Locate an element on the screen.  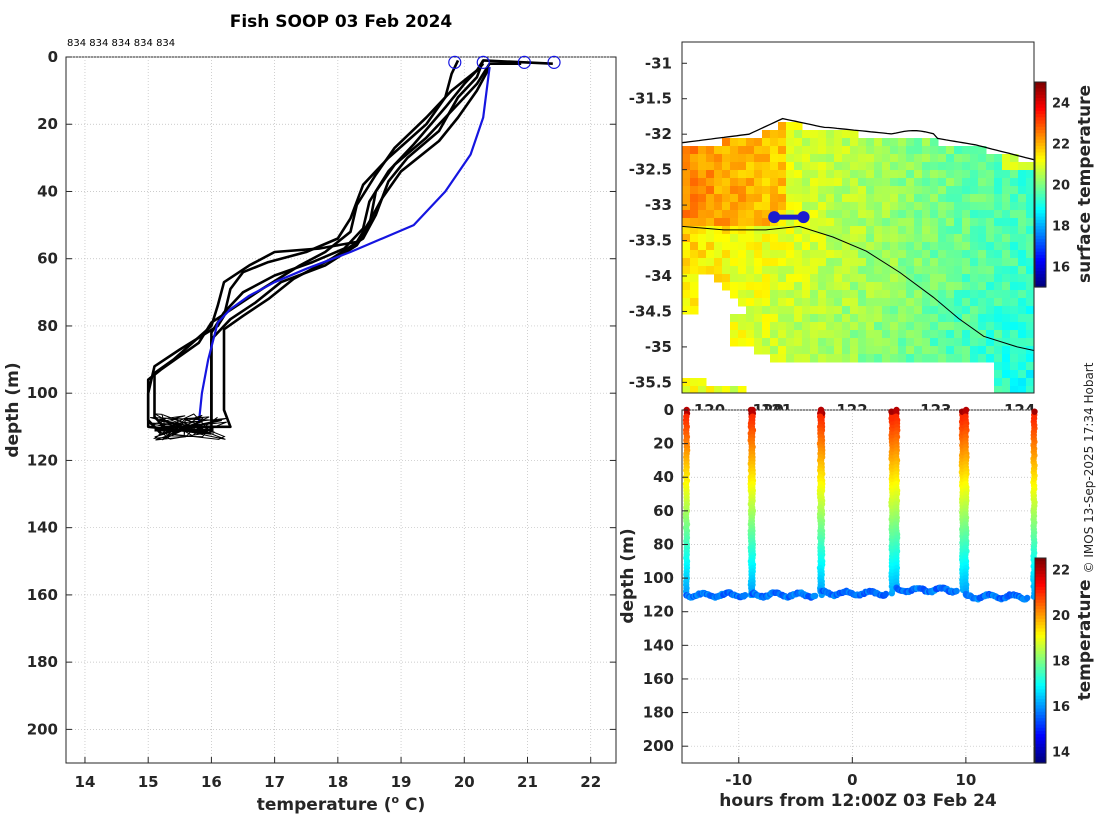
map-y-tick-label: -33.5 is located at coordinates (650, 241).